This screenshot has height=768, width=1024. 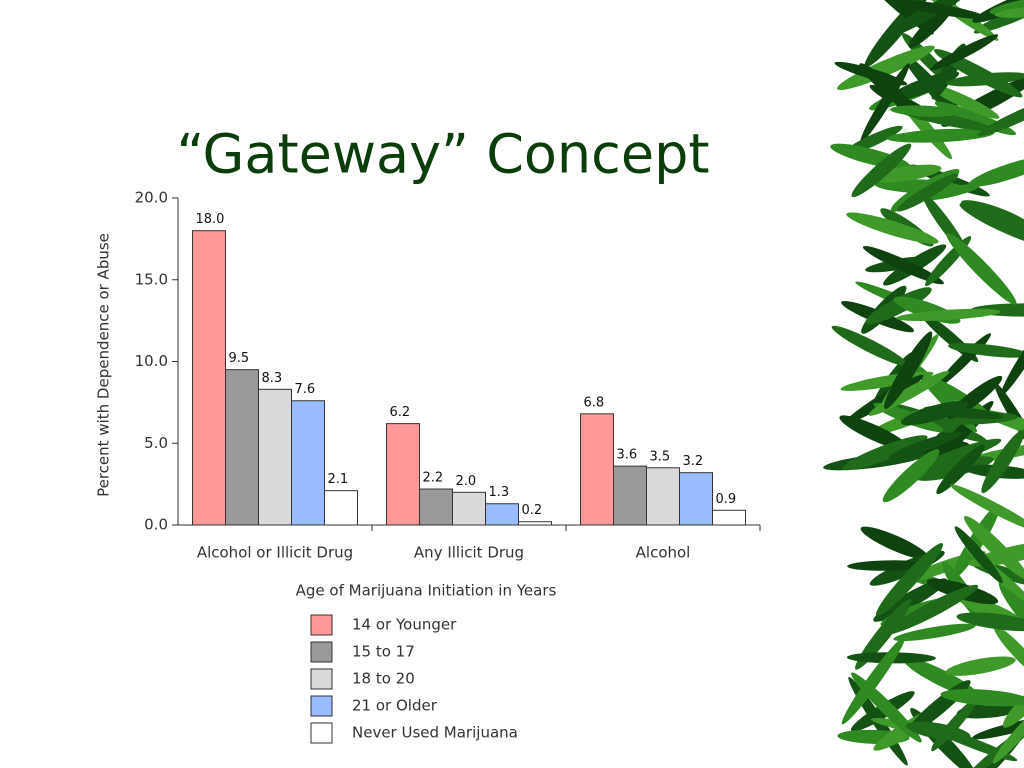 I want to click on value-label: 0.2, so click(x=532, y=510).